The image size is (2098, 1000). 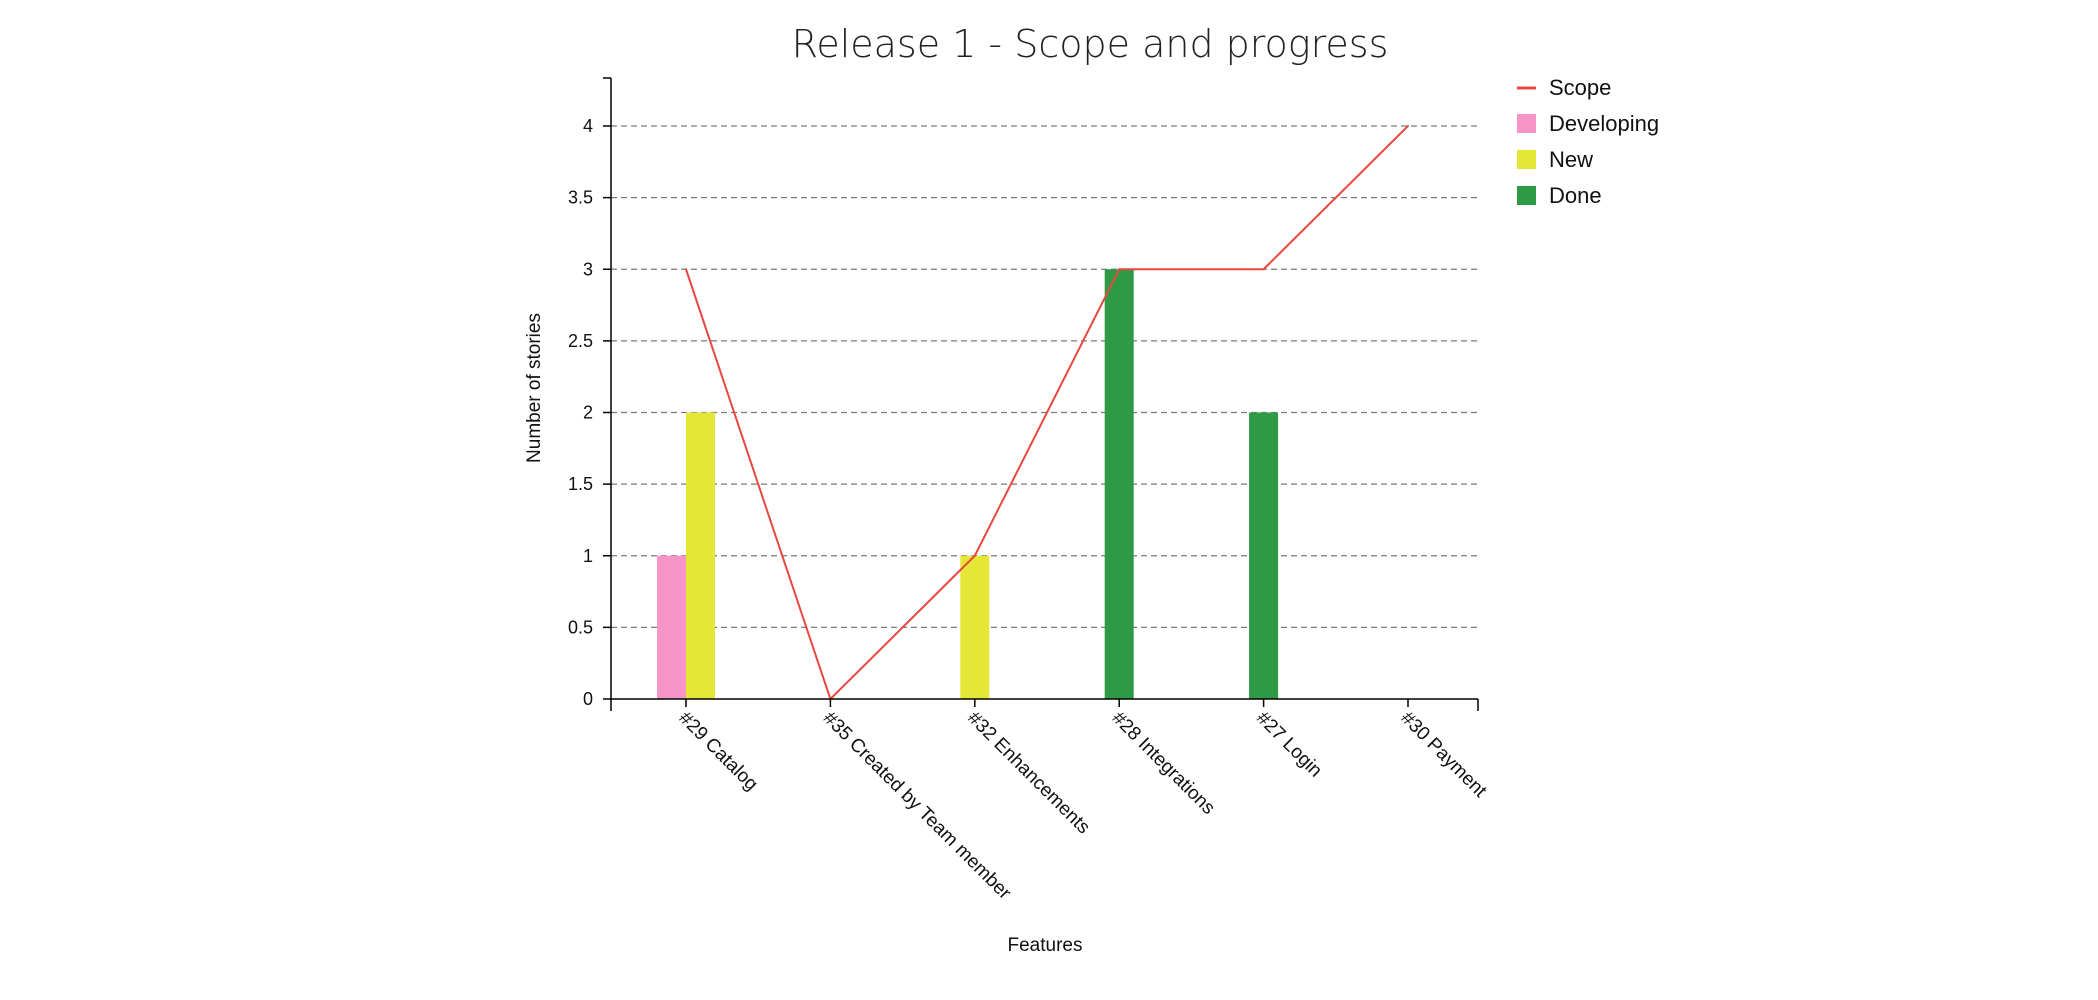 I want to click on x-tick-label: #32 Enhancements, so click(x=1028, y=773).